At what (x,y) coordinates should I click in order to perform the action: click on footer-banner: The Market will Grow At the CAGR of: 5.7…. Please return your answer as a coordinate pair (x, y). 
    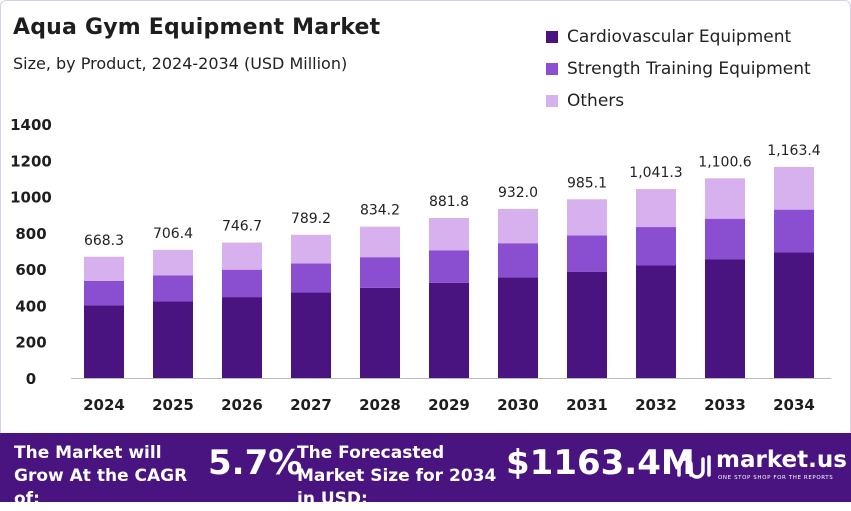
    Looking at the image, I should click on (425, 471).